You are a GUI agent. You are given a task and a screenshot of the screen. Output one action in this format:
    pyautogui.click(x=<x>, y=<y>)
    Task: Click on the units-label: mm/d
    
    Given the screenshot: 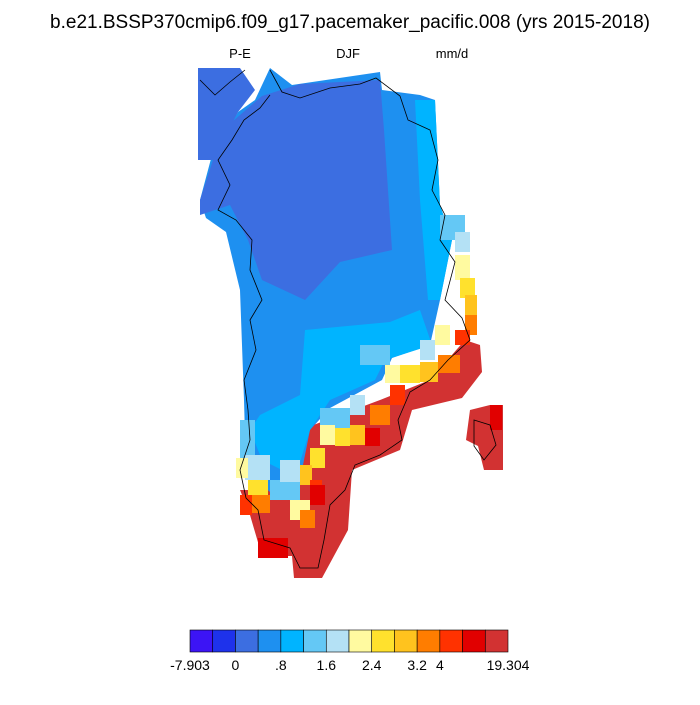 What is the action you would take?
    pyautogui.click(x=452, y=53)
    